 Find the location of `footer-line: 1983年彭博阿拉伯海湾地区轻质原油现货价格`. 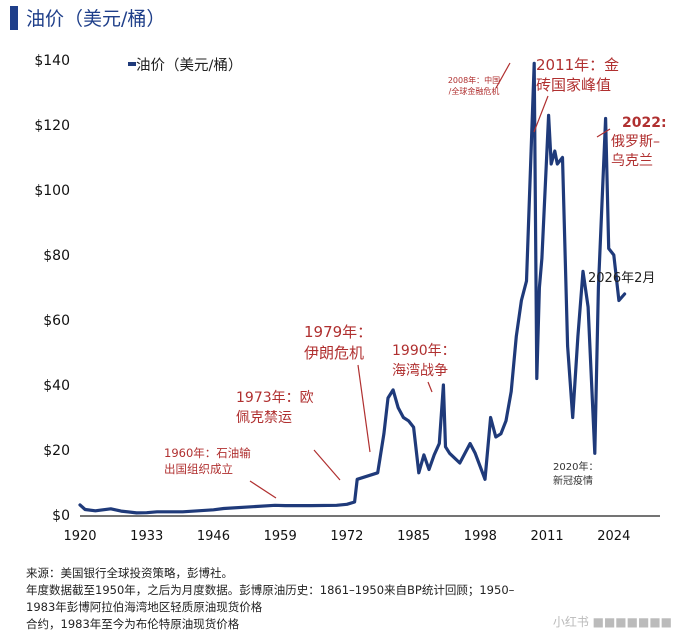

footer-line: 1983年彭博阿拉伯海湾地区轻质原油现货价格 is located at coordinates (144, 607).